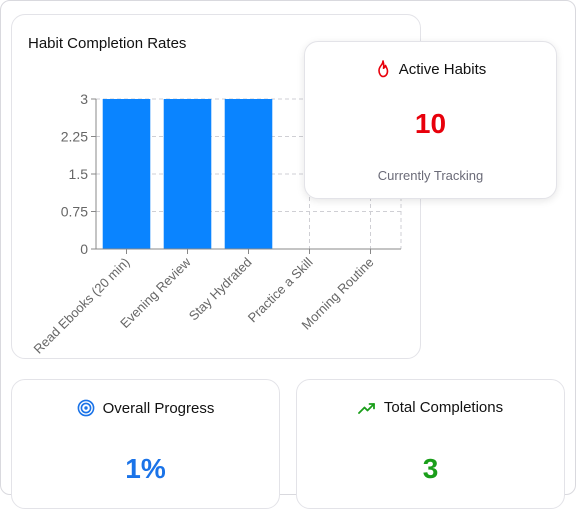 The image size is (576, 509). I want to click on y-tick-label: 1.5, so click(79, 174).